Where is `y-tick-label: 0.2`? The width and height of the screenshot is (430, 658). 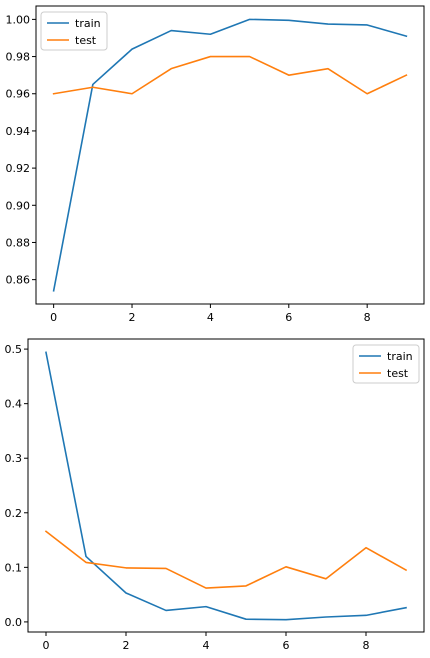 y-tick-label: 0.2 is located at coordinates (14, 513).